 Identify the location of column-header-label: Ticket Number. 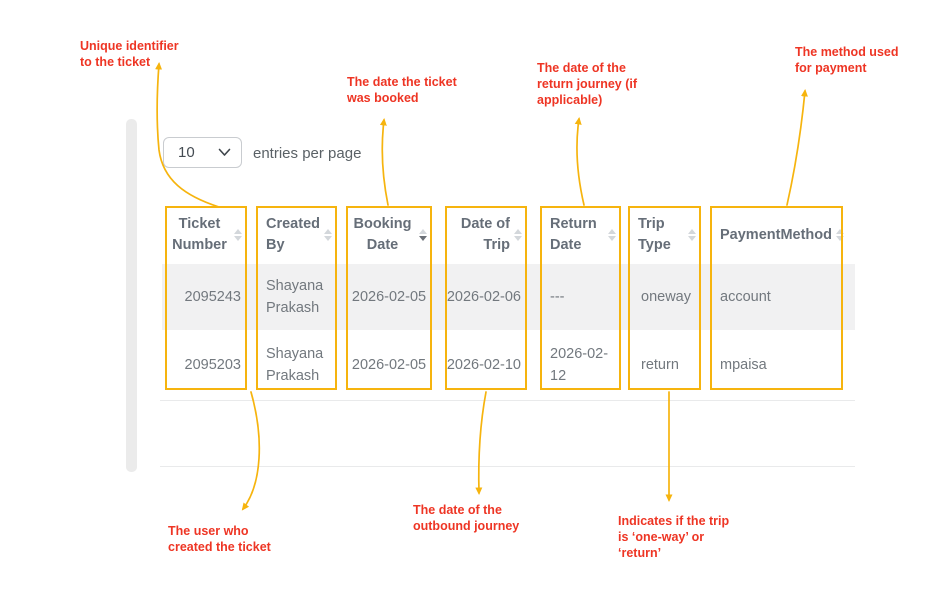
(199, 234).